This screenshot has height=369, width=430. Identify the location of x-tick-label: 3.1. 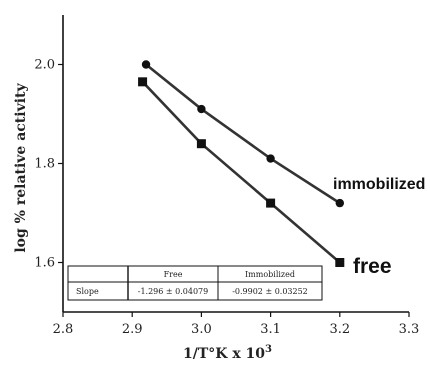
(270, 329).